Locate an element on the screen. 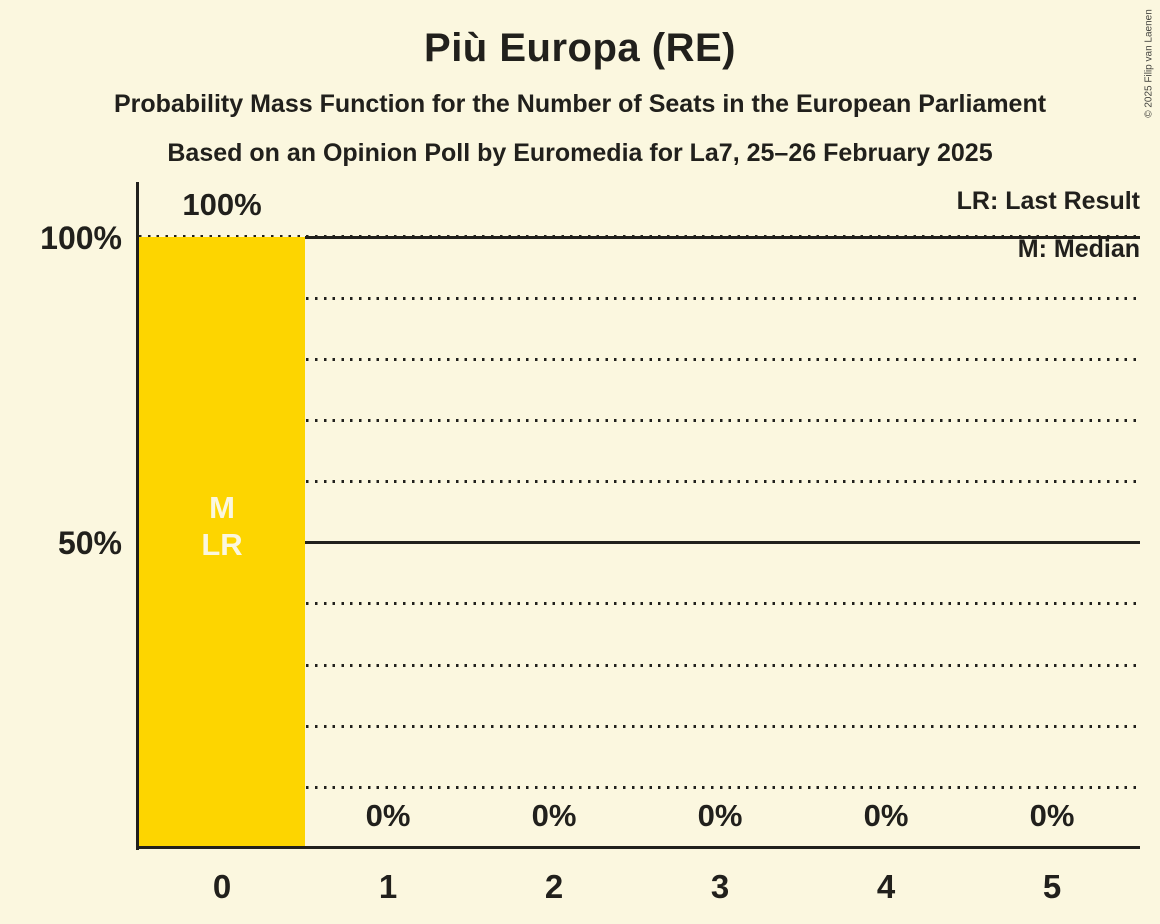 Image resolution: width=1160 pixels, height=924 pixels. gridline-10pct is located at coordinates (639, 787).